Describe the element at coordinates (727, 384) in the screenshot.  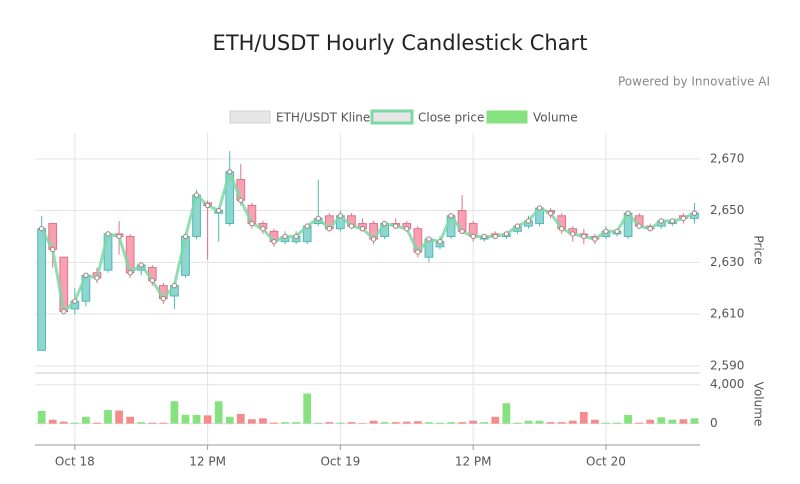
I see `y2-tick-label: 4,000` at that location.